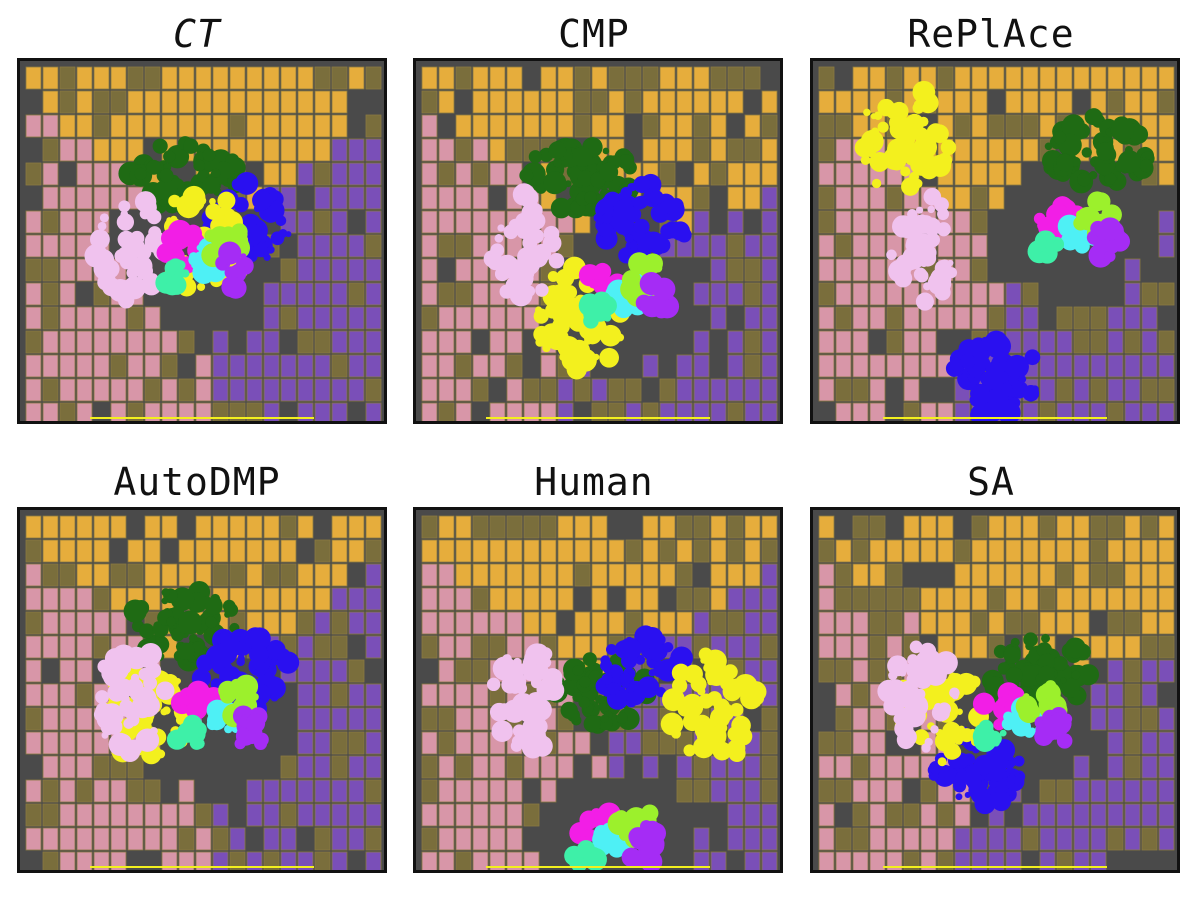 The width and height of the screenshot is (1200, 900). I want to click on panel-title-human: Human, so click(594, 482).